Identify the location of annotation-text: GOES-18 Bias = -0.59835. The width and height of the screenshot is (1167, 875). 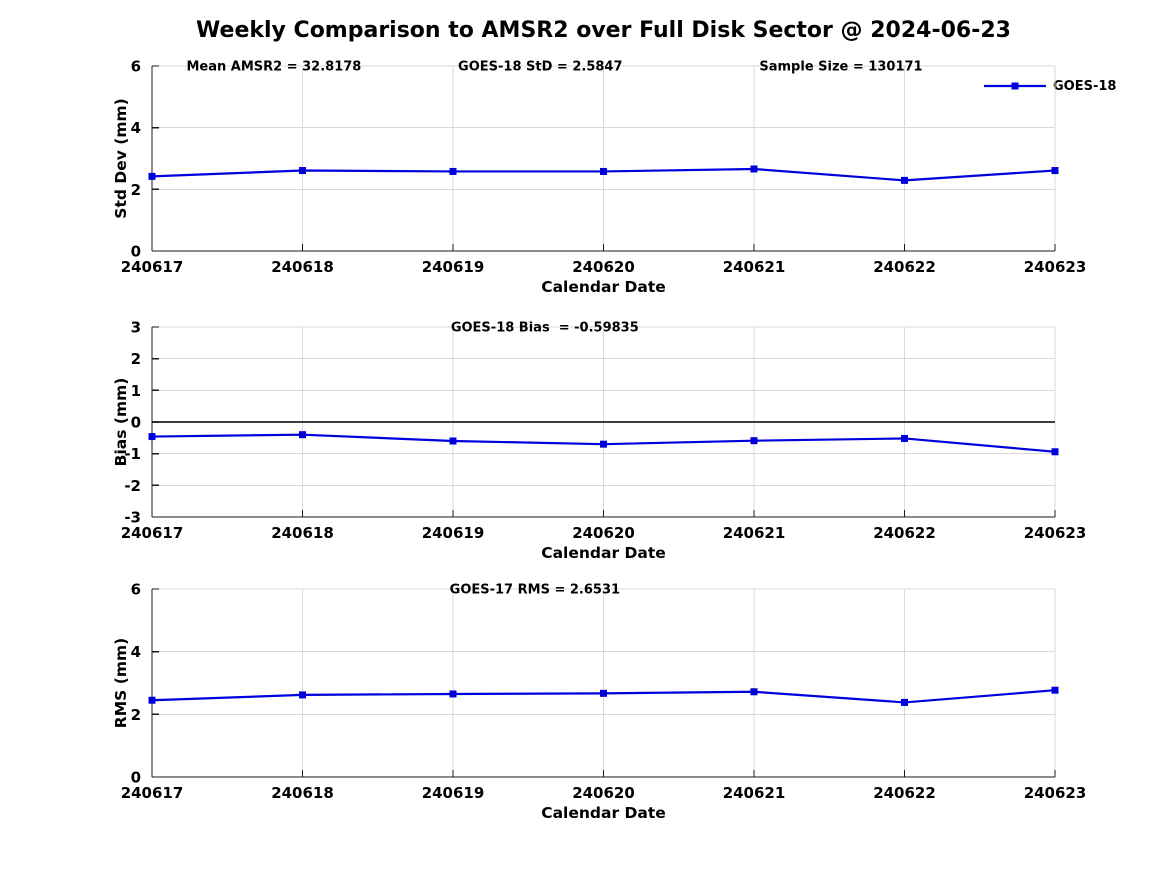
(545, 328).